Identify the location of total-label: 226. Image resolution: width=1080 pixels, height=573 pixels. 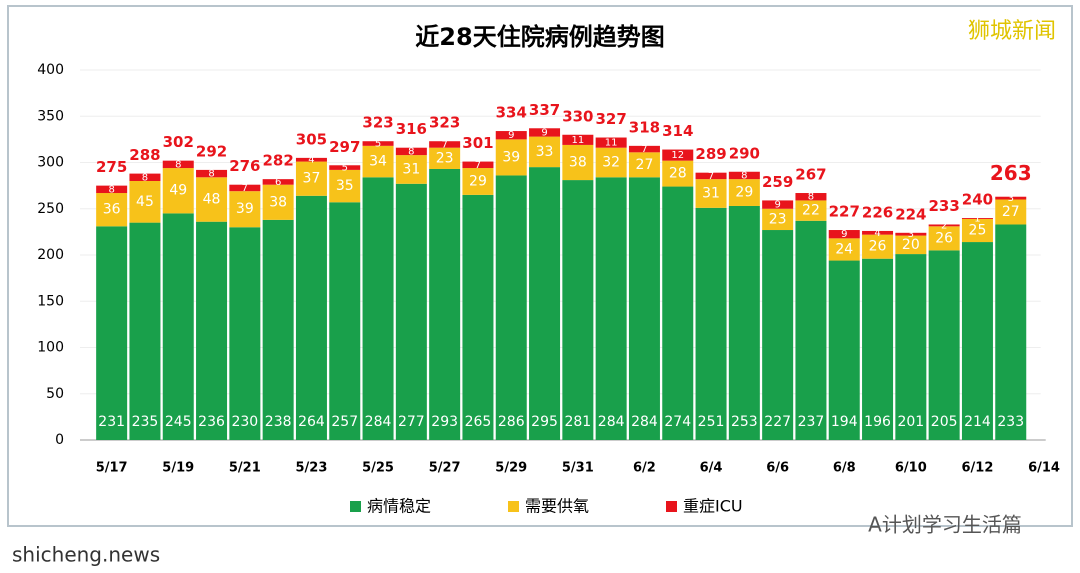
(877, 212).